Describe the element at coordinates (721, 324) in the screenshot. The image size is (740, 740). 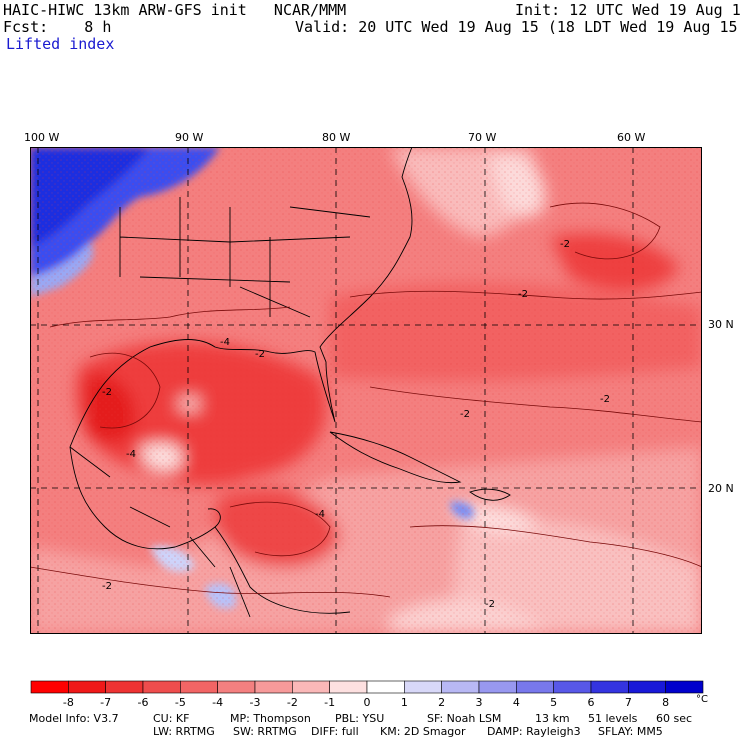
I see `lat-label-30n: 30 N` at that location.